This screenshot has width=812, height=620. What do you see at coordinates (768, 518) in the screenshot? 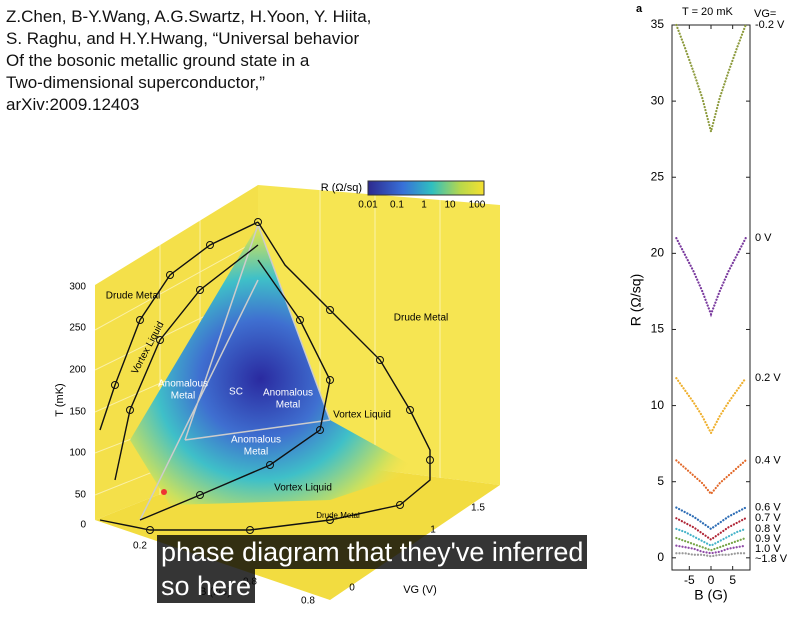
I see `series-label: 0.7 V` at bounding box center [768, 518].